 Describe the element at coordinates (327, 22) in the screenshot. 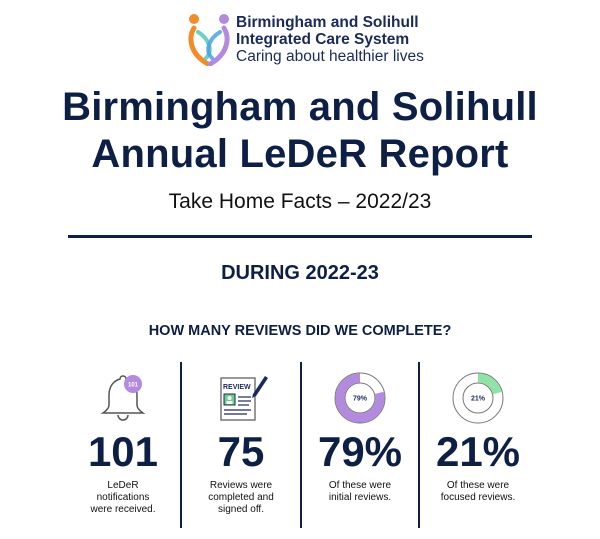

I see `logo-org-name: Birmingham and Solihull` at that location.